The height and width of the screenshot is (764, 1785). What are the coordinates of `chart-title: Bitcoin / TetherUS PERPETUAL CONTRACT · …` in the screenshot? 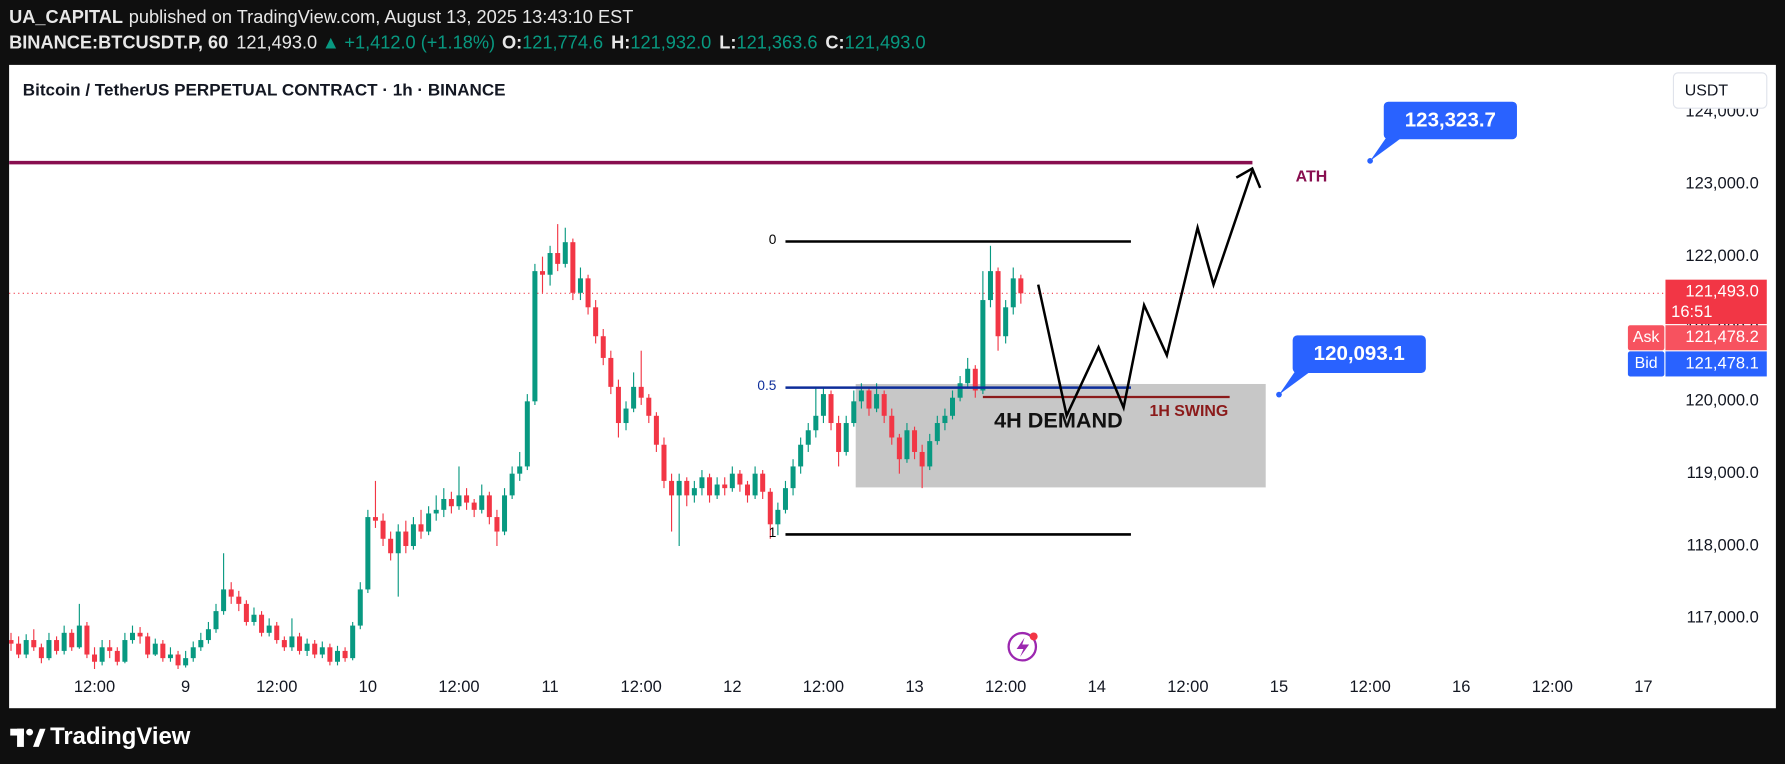 It's located at (264, 90).